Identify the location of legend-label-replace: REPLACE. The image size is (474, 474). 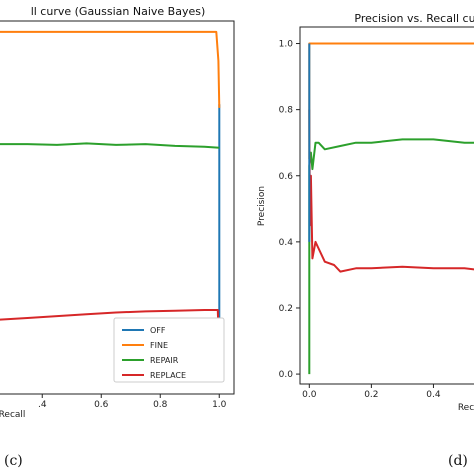
(168, 375).